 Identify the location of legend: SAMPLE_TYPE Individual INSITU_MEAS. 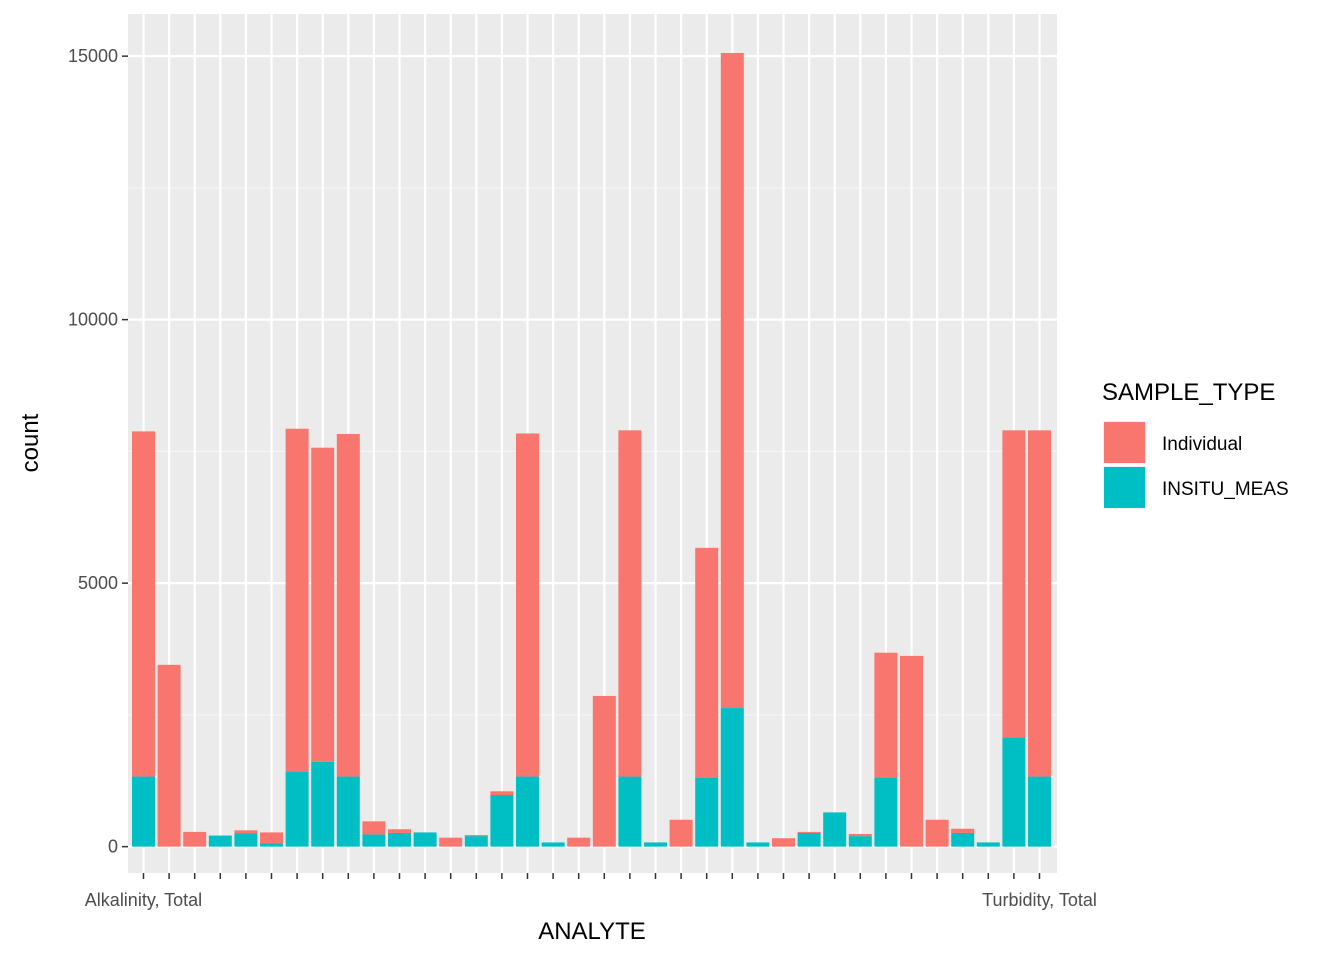
(1195, 444).